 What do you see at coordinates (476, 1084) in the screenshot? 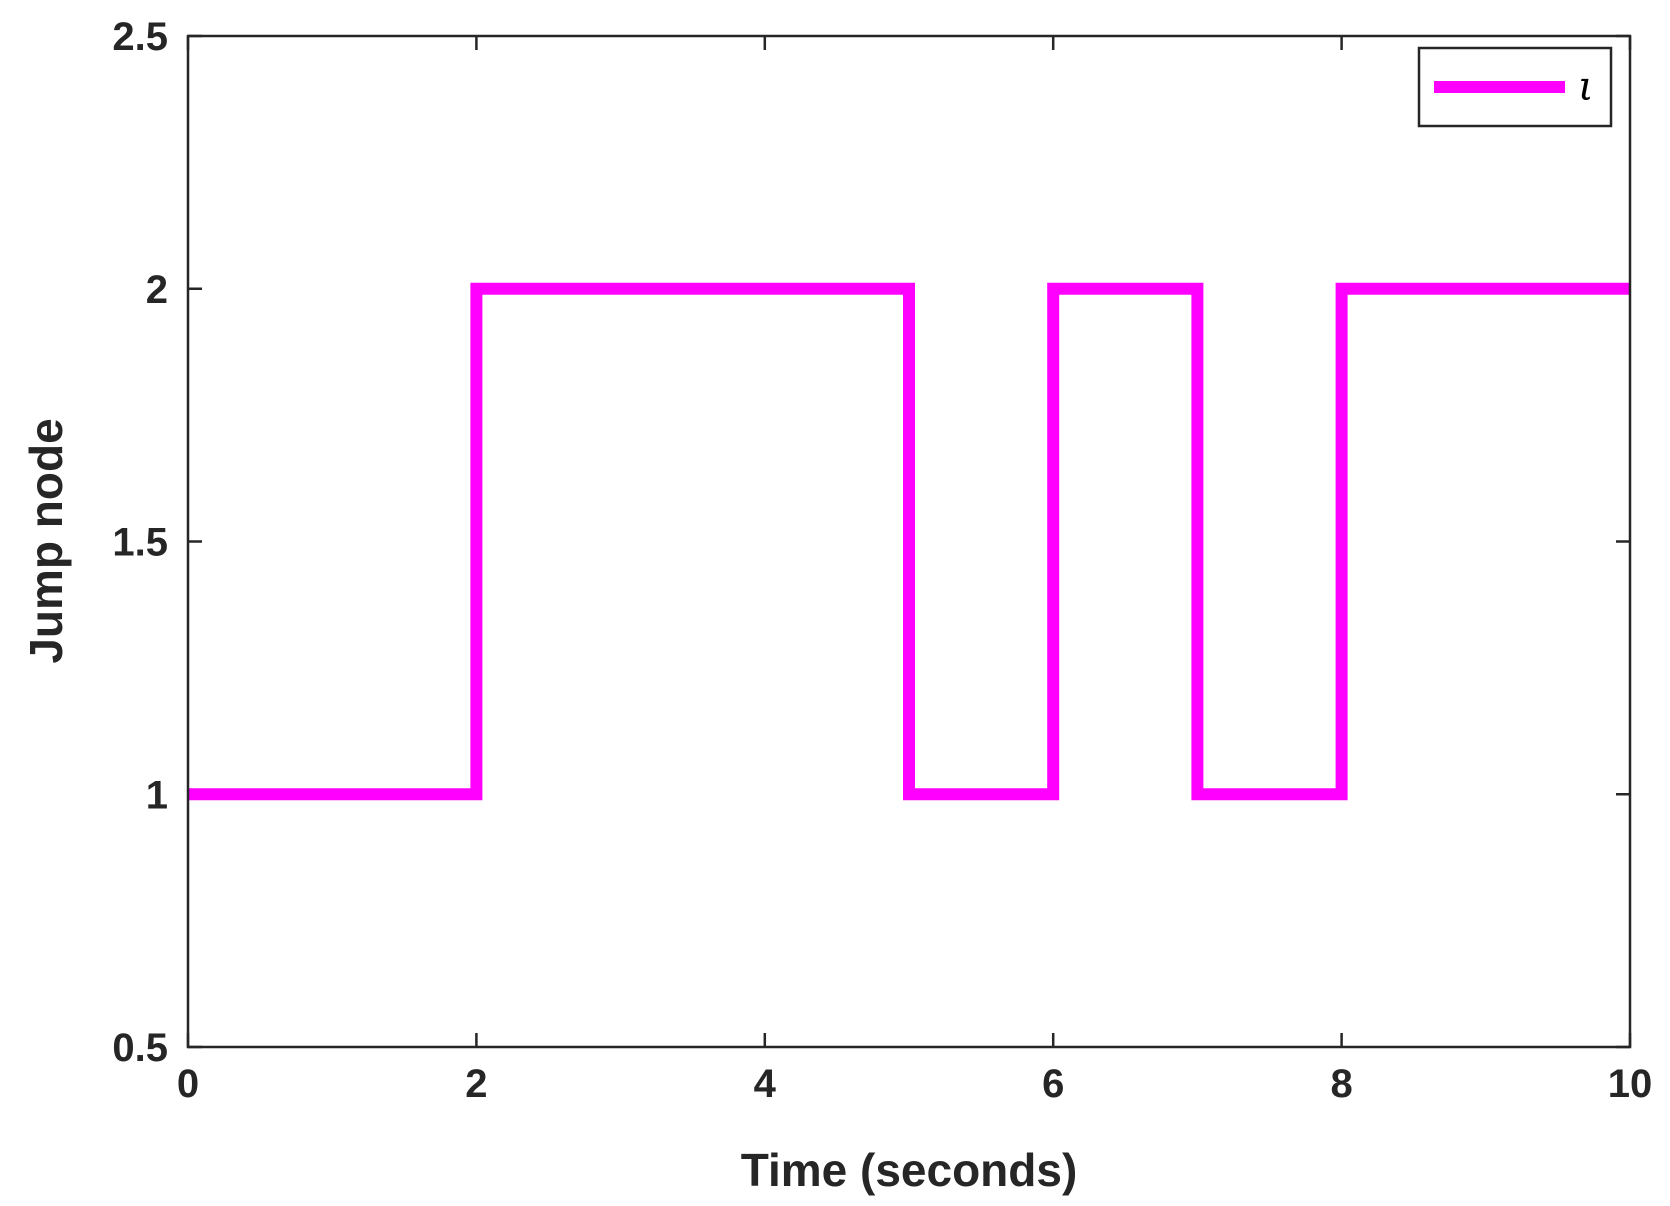
I see `x-tick-label: 2` at bounding box center [476, 1084].